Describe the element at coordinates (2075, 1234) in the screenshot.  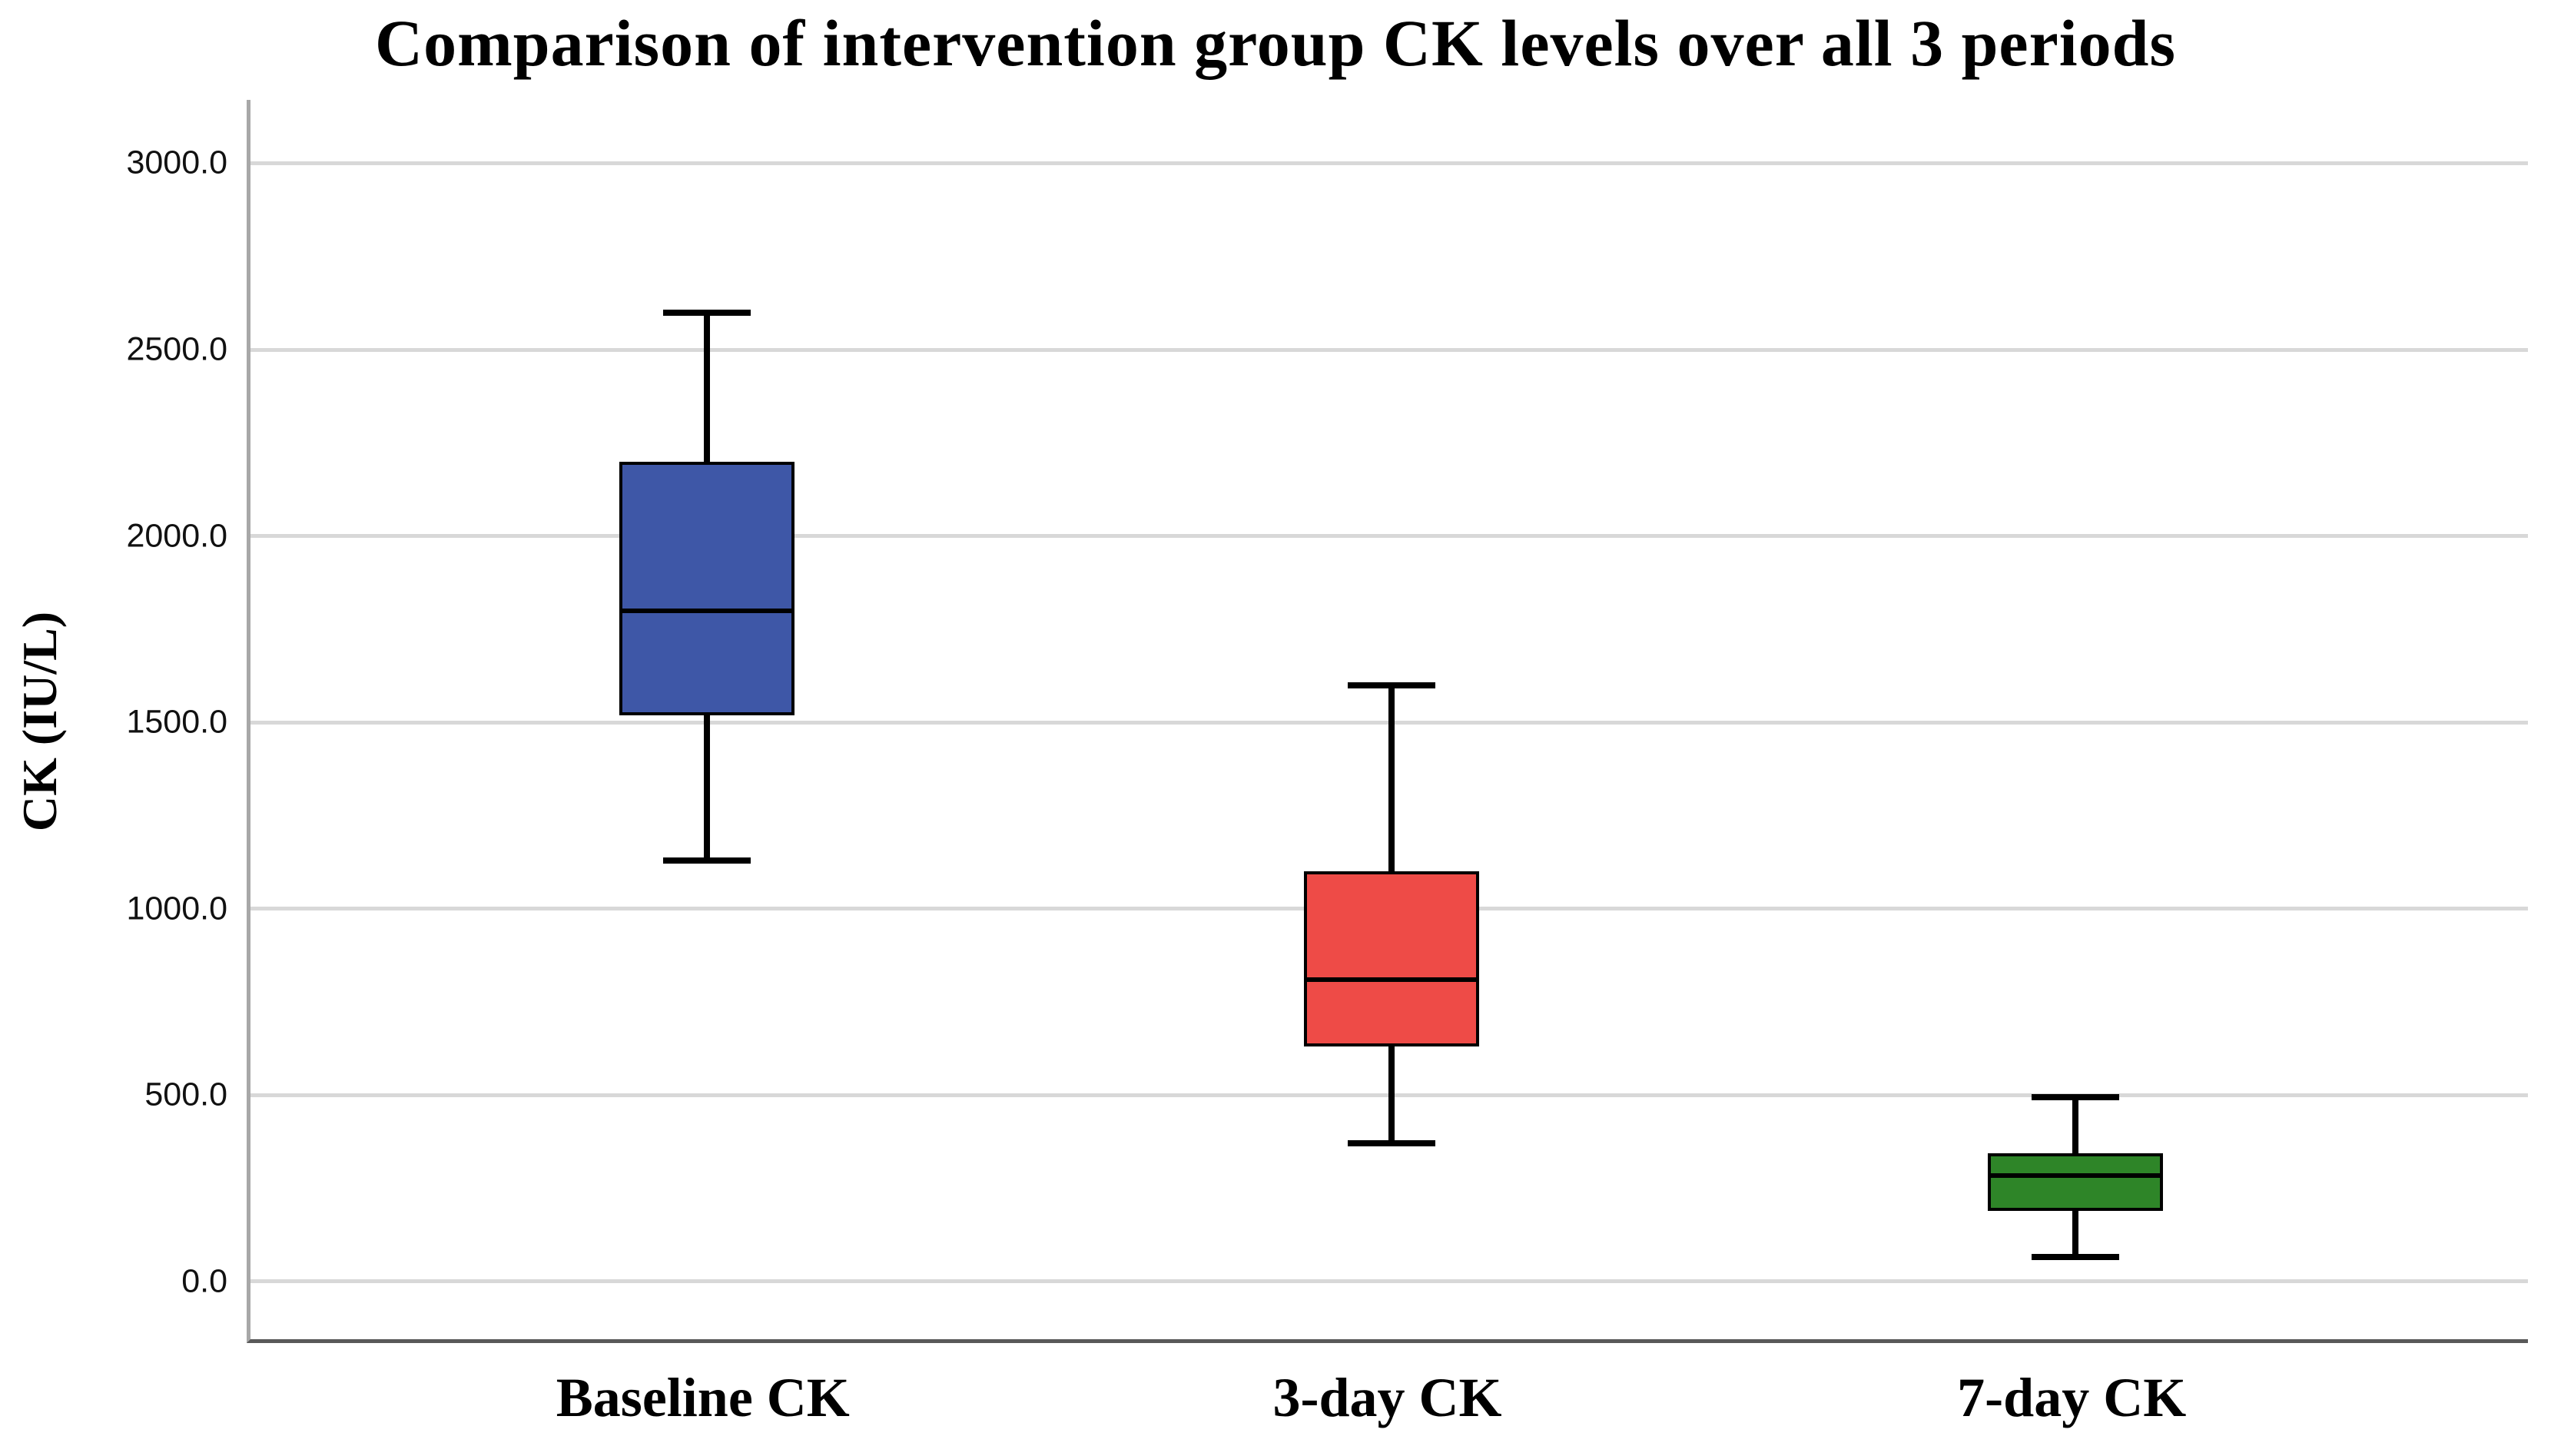
I see `lower-whisker-stem-7-day-ck` at that location.